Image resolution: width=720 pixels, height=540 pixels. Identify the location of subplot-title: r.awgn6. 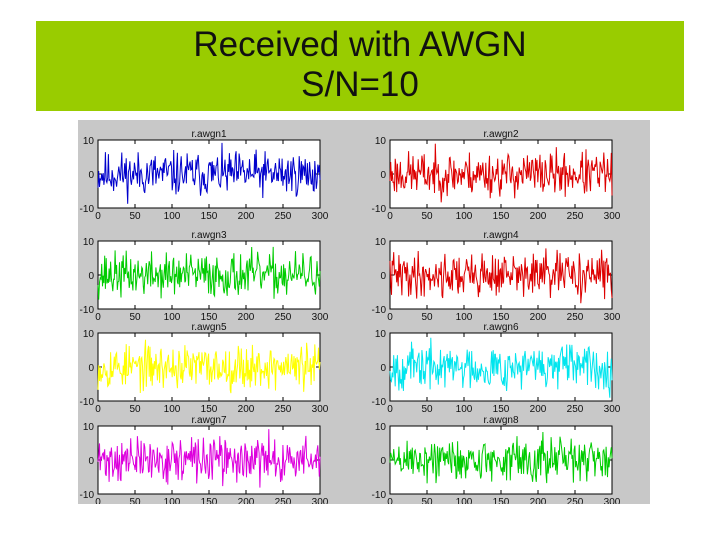
(500, 327).